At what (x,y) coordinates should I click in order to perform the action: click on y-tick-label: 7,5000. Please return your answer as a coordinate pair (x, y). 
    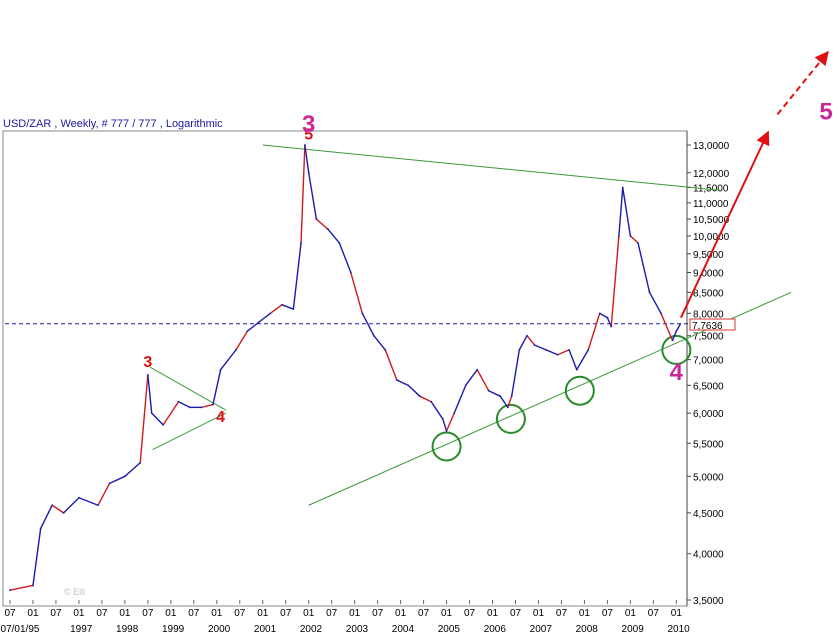
    Looking at the image, I should click on (708, 337).